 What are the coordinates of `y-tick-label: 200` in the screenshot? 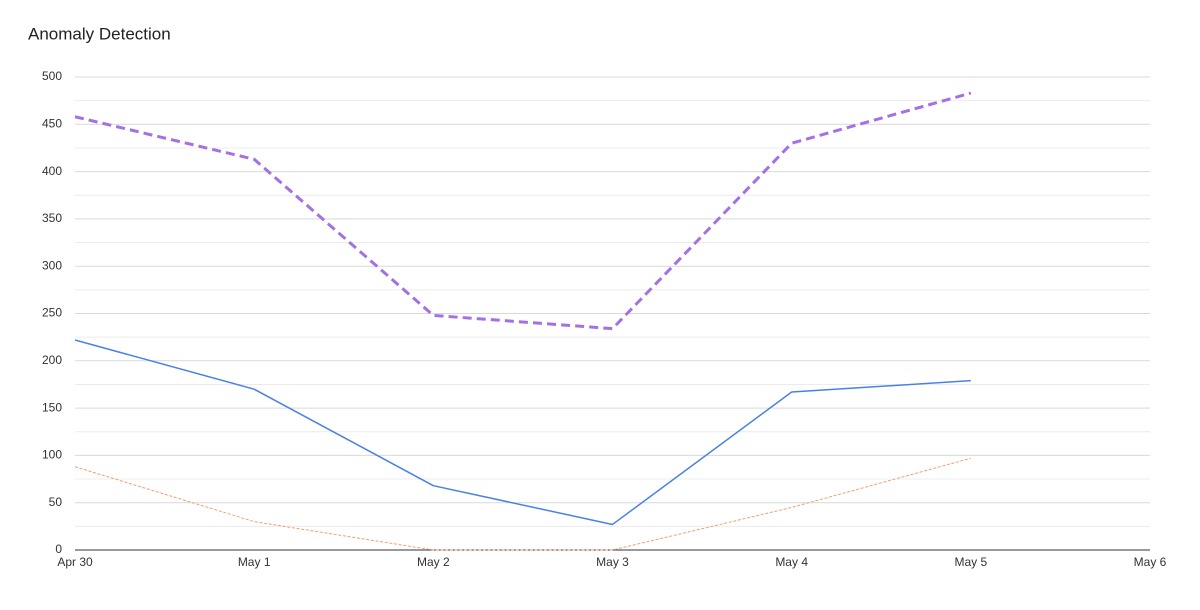 It's located at (52, 360).